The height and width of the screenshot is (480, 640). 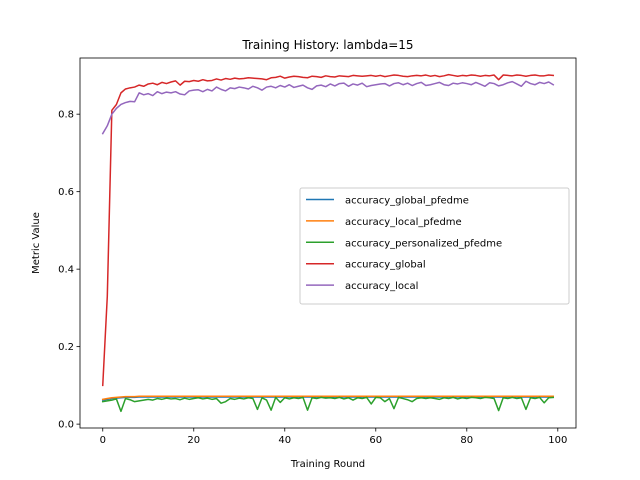 What do you see at coordinates (36, 243) in the screenshot?
I see `y-axis-label: Metric Value` at bounding box center [36, 243].